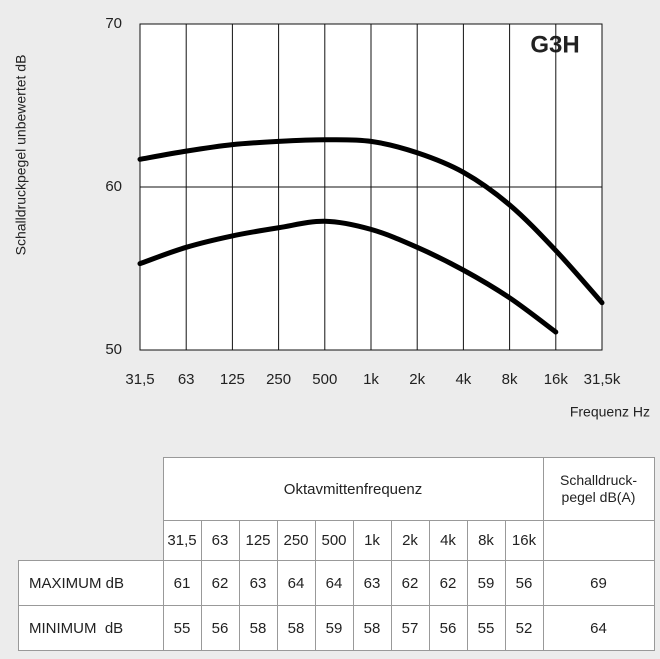 This screenshot has width=660, height=659. Describe the element at coordinates (353, 489) in the screenshot. I see `group-header: Oktavmittenfrequenz` at that location.